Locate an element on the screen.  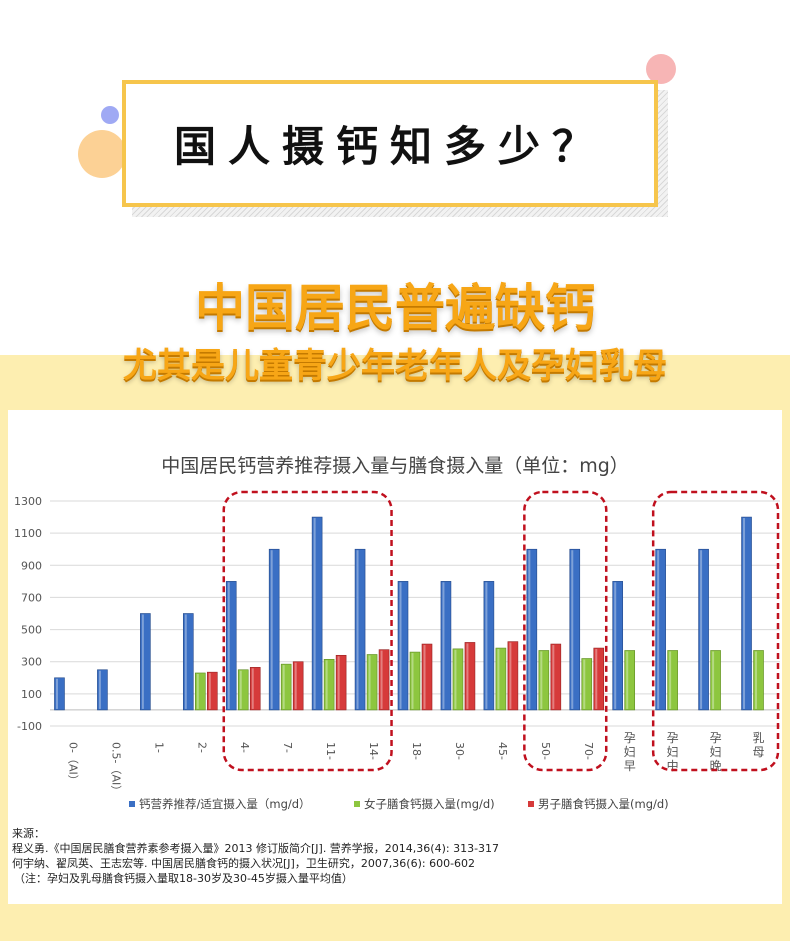
chart-title: 中国居民钙营养推荐摄入量与膳食摄入量（单位：mg） is located at coordinates (395, 466).